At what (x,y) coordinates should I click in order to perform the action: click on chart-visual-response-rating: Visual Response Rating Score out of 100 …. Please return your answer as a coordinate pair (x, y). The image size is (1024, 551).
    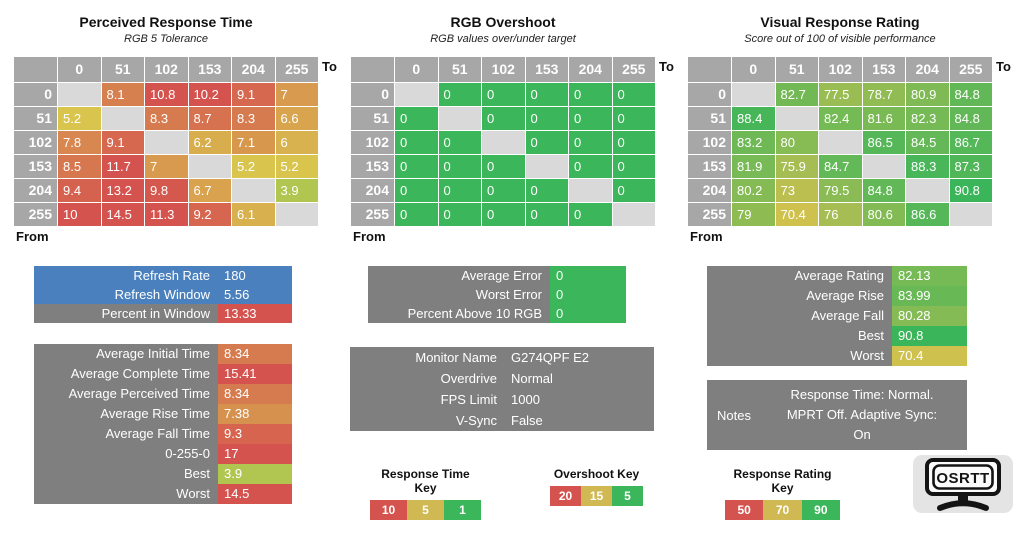
    Looking at the image, I should click on (849, 125).